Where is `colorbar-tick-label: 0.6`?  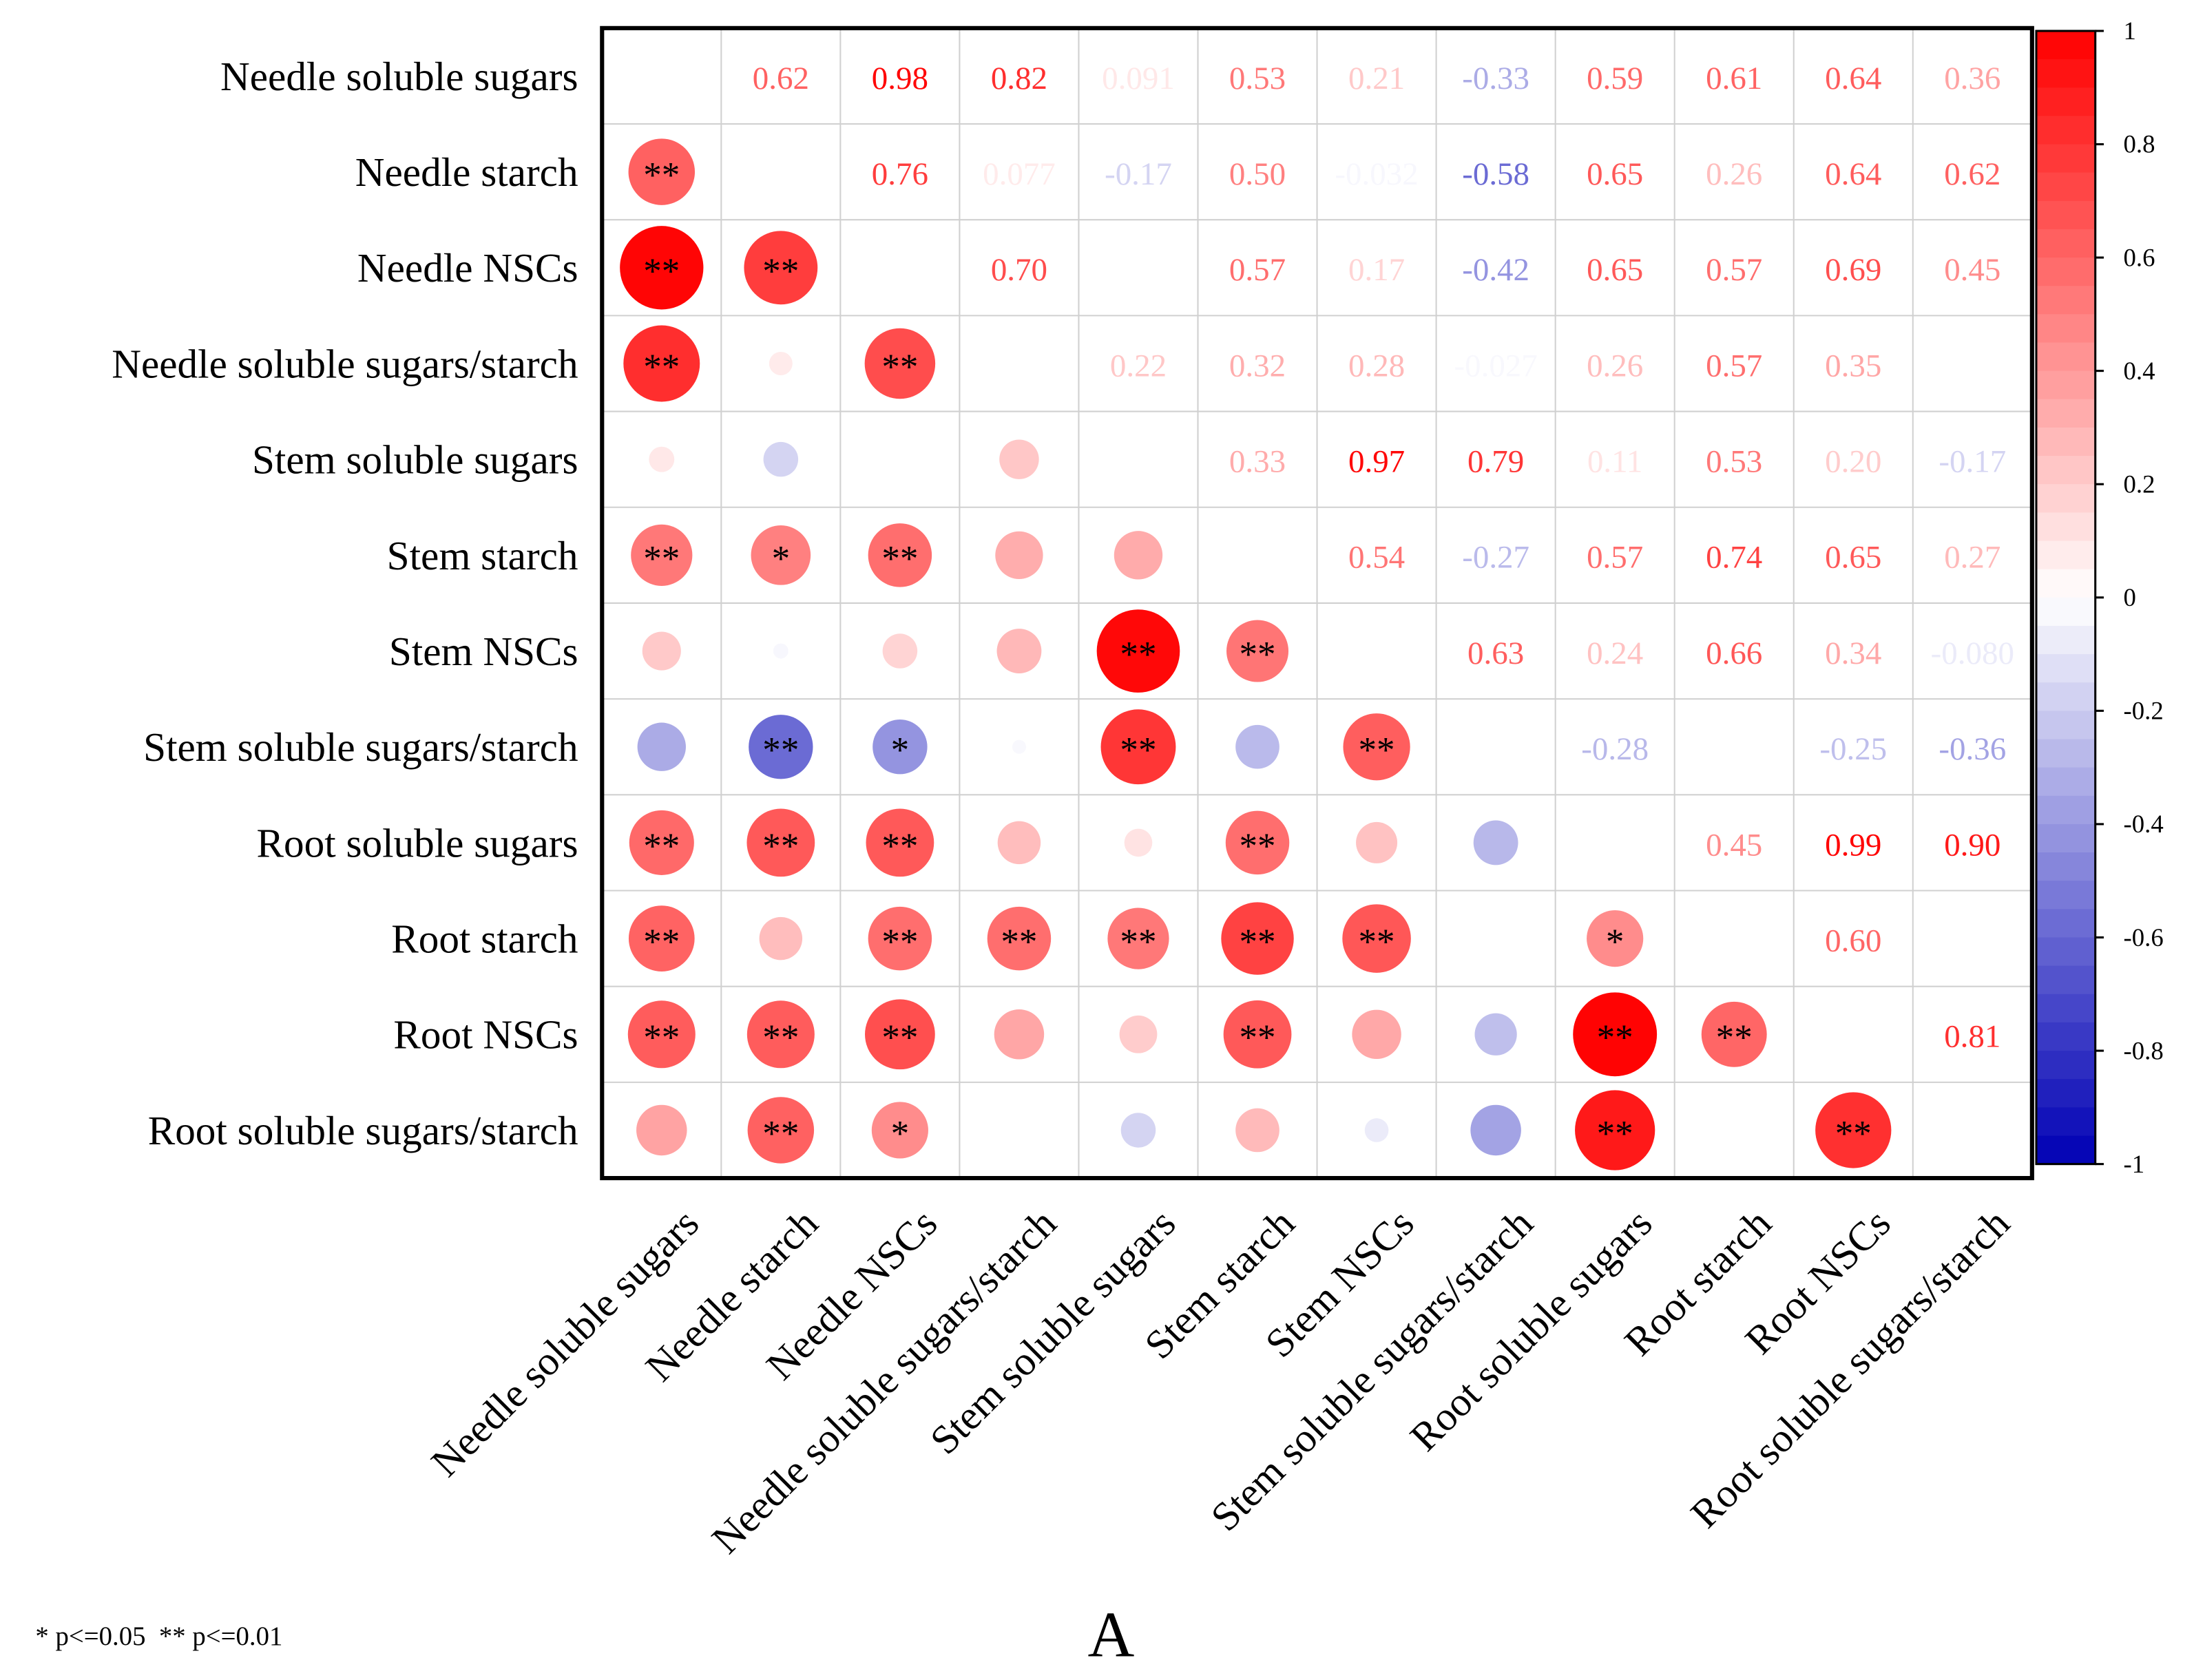 colorbar-tick-label: 0.6 is located at coordinates (2139, 257).